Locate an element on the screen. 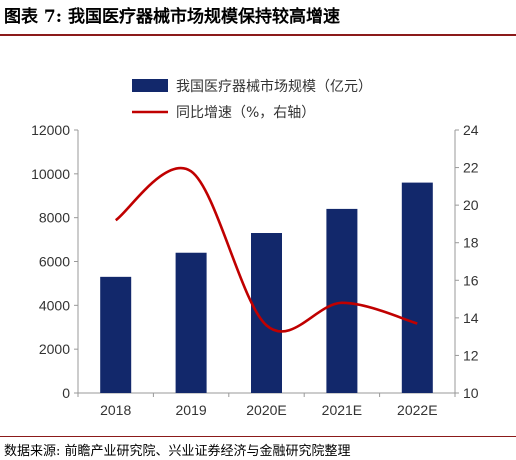 This screenshot has height=460, width=516. y-left-tick-label: 12000 is located at coordinates (50, 130).